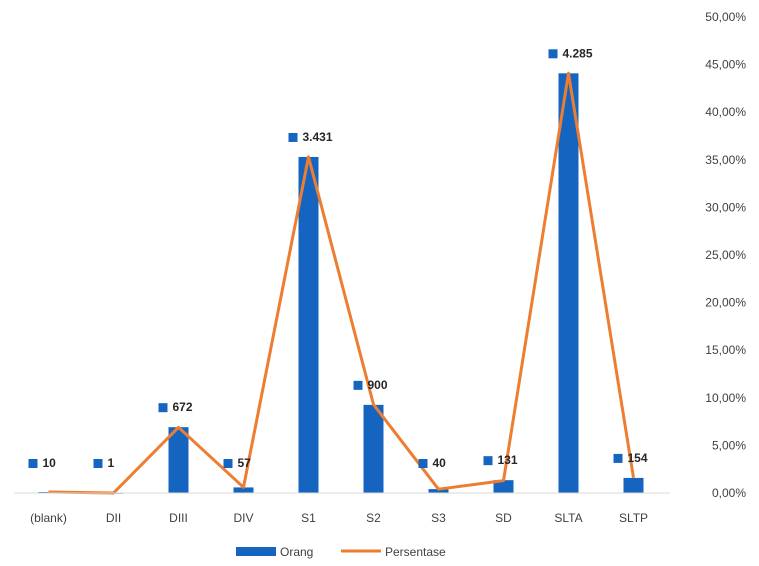 This screenshot has width=759, height=566. What do you see at coordinates (50, 463) in the screenshot?
I see `data-label: 10` at bounding box center [50, 463].